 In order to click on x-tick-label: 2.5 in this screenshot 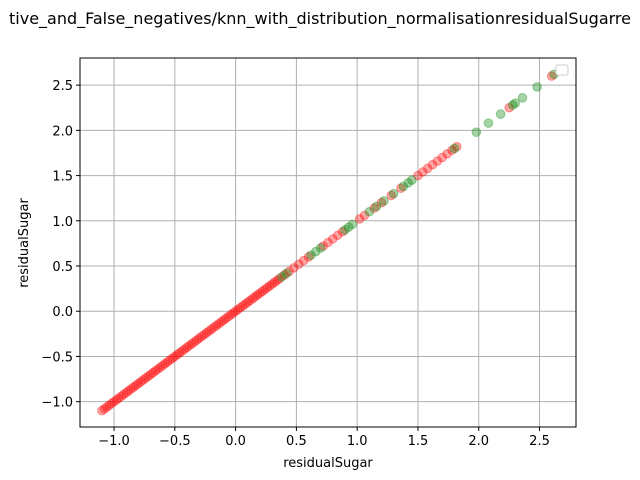, I will do `click(539, 441)`.